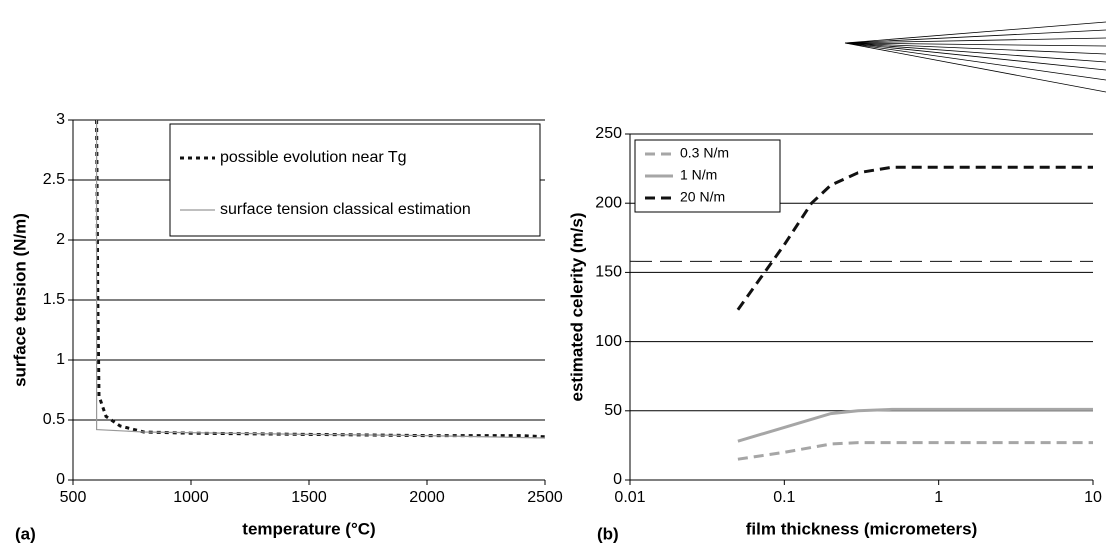 This screenshot has height=548, width=1106. What do you see at coordinates (608, 533) in the screenshot?
I see `panel-label: (b)` at bounding box center [608, 533].